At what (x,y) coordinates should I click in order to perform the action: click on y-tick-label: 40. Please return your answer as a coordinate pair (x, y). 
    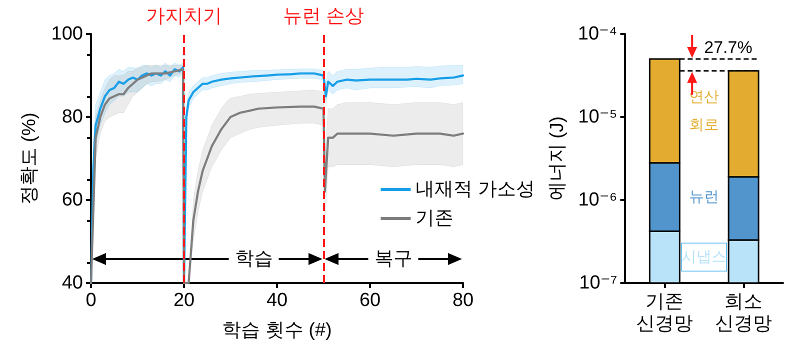
    Looking at the image, I should click on (72, 283).